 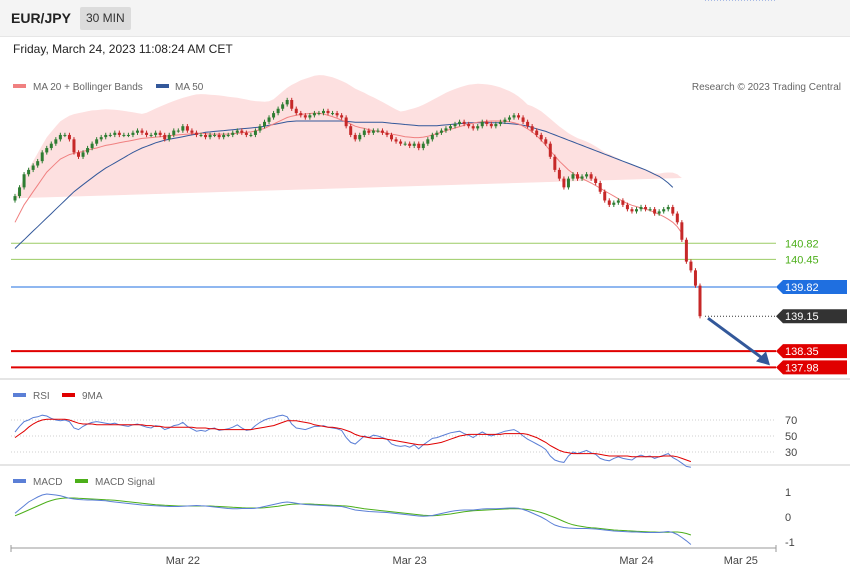 What do you see at coordinates (108, 87) in the screenshot?
I see `main-legend: MA 20 + Bollinger Bands MA 50` at bounding box center [108, 87].